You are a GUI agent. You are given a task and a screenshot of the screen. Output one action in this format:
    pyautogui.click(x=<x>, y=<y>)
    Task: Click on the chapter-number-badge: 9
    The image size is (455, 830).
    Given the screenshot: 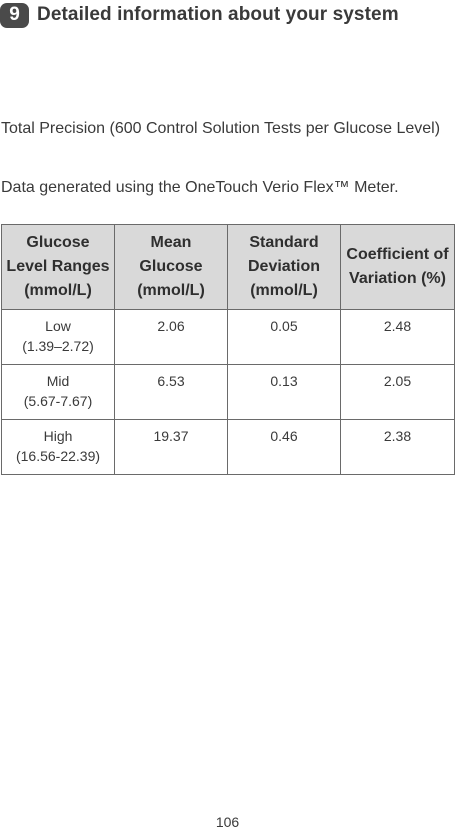 What is the action you would take?
    pyautogui.click(x=14, y=15)
    